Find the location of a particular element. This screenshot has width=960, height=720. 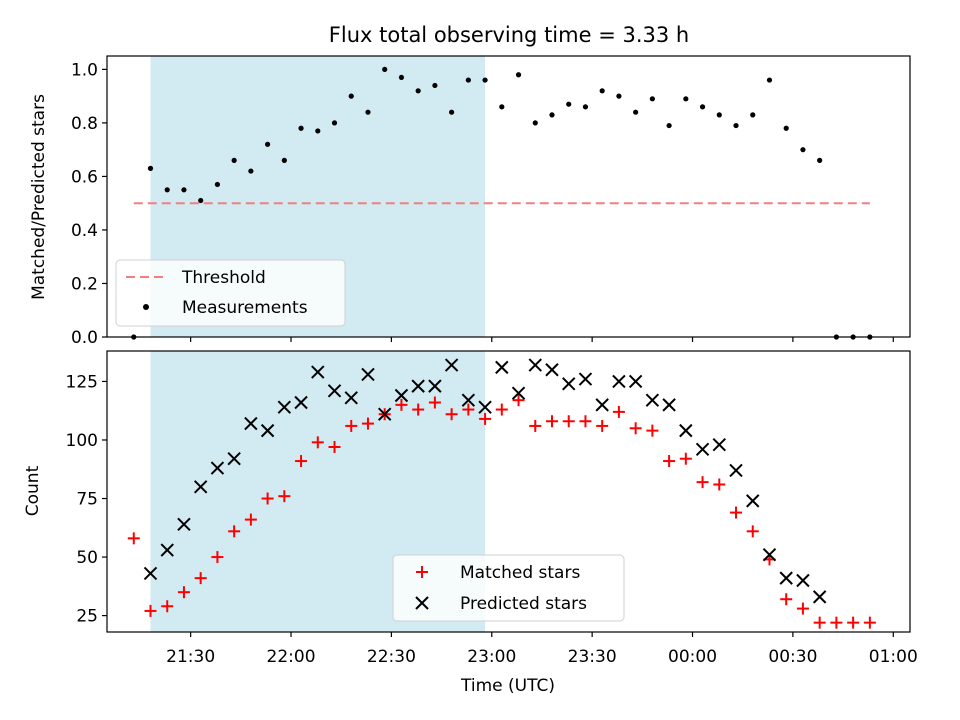

legend-predicted-swatch is located at coordinates (422, 603).